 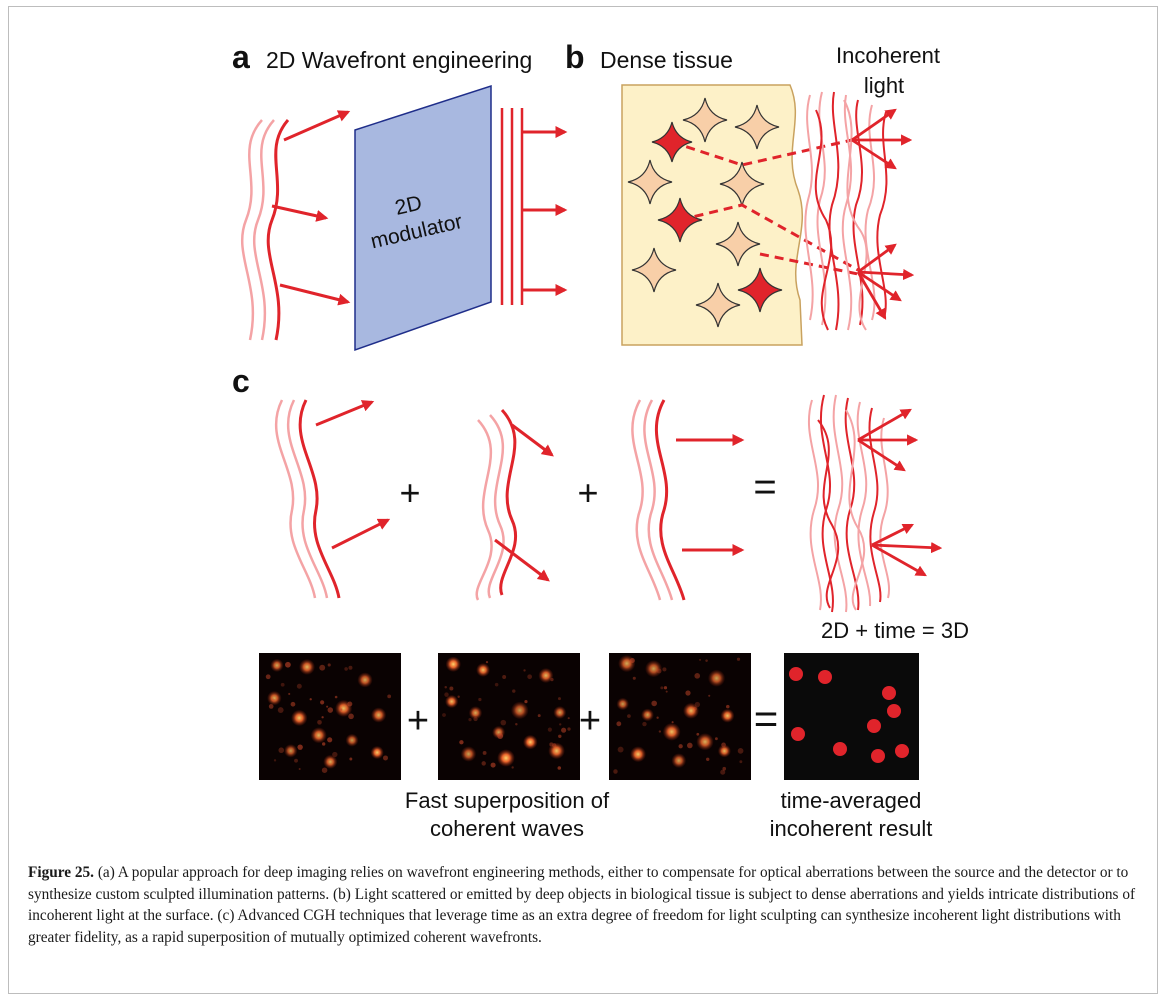 I want to click on plus-sign-2: +, so click(x=587, y=492).